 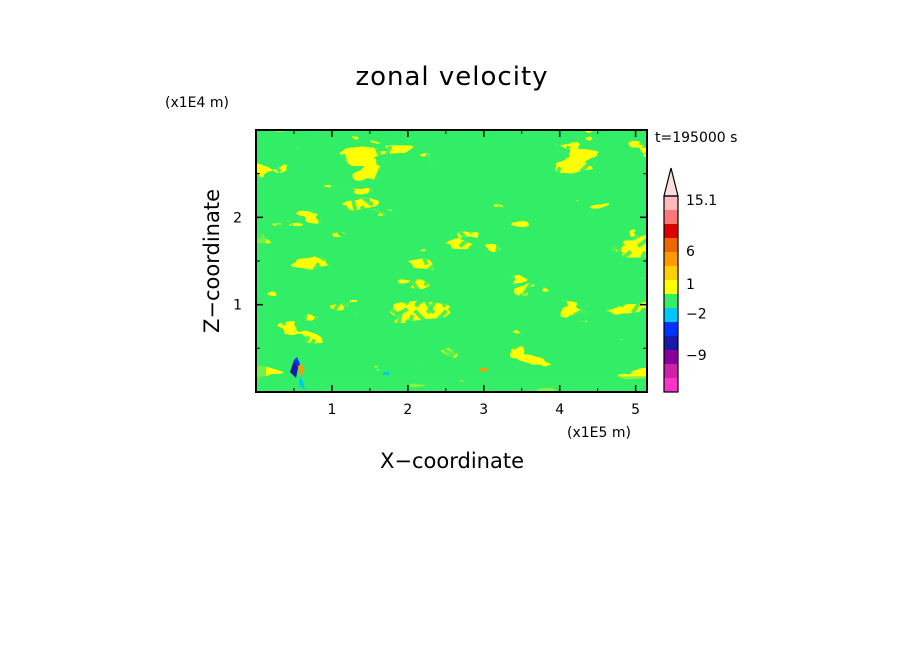 What do you see at coordinates (599, 433) in the screenshot?
I see `x-multiplier-label: (x1E5 m)` at bounding box center [599, 433].